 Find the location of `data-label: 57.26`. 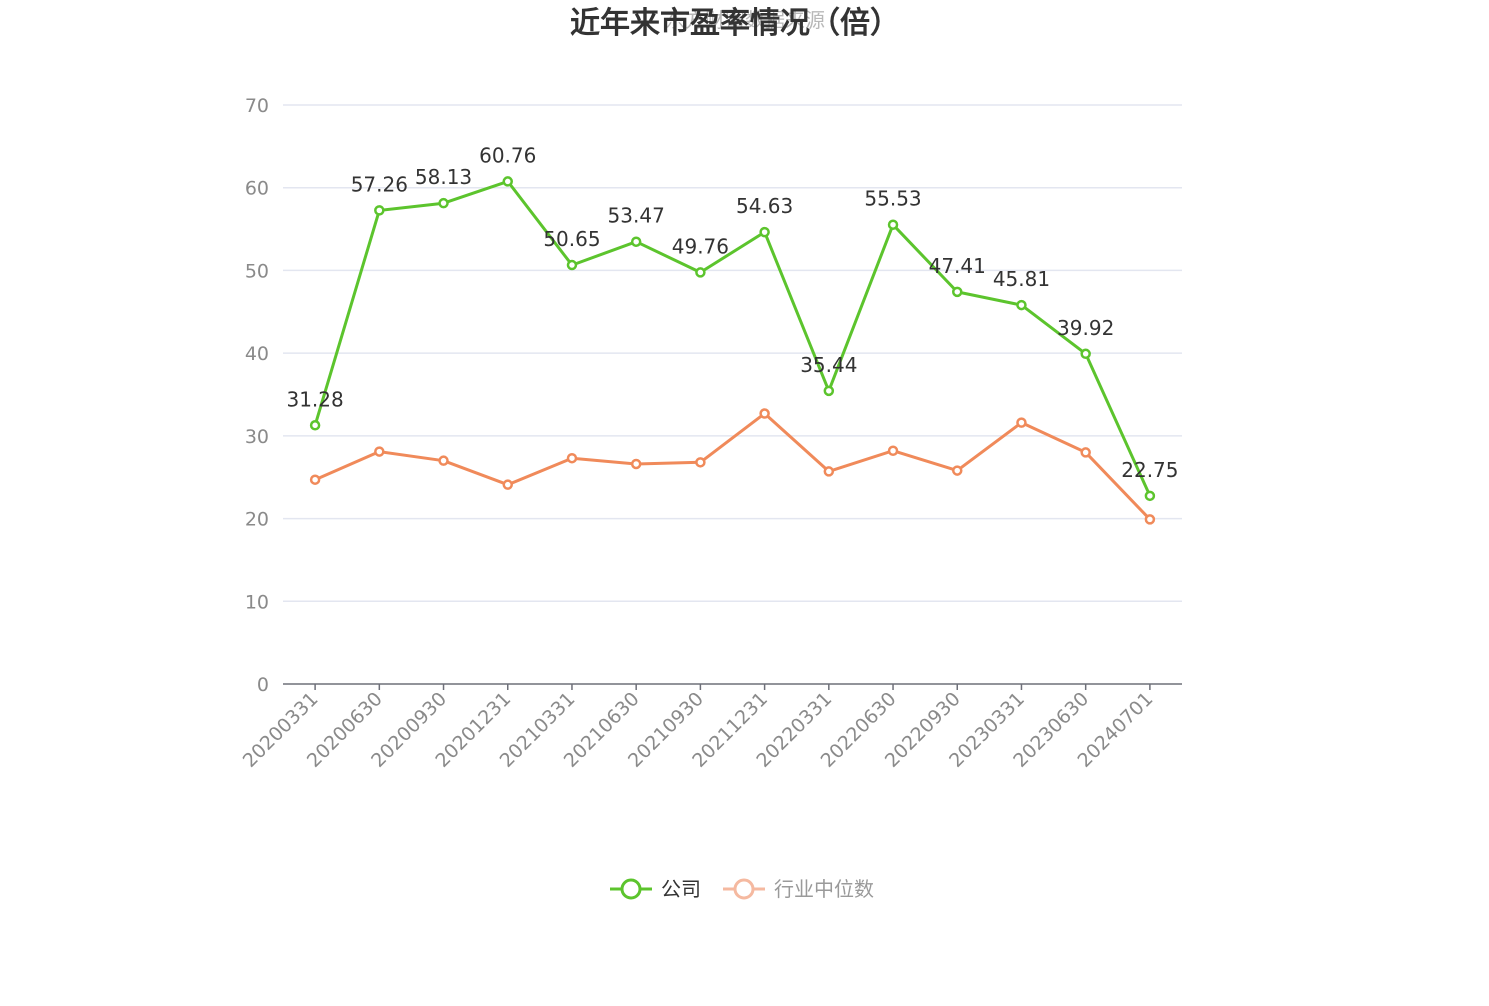

data-label: 57.26 is located at coordinates (379, 184).